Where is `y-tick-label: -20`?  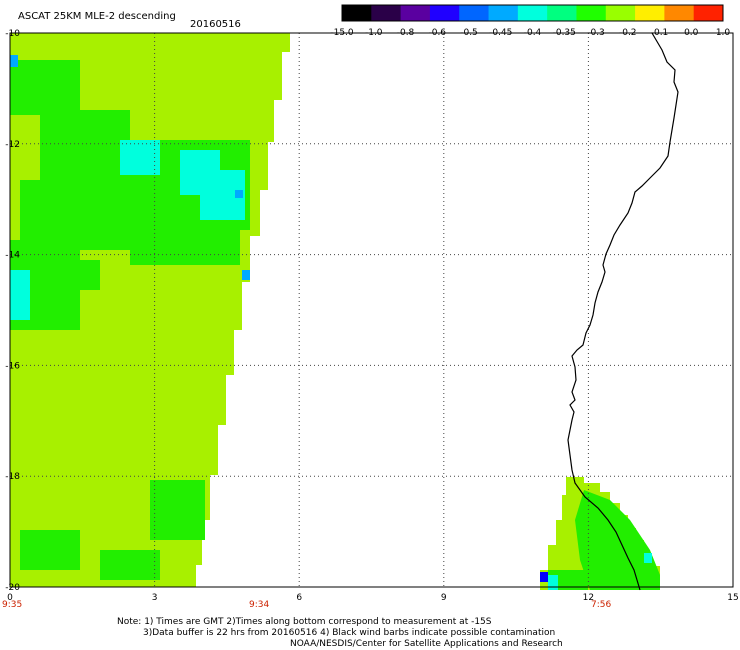
y-tick-label: -20 is located at coordinates (12, 588).